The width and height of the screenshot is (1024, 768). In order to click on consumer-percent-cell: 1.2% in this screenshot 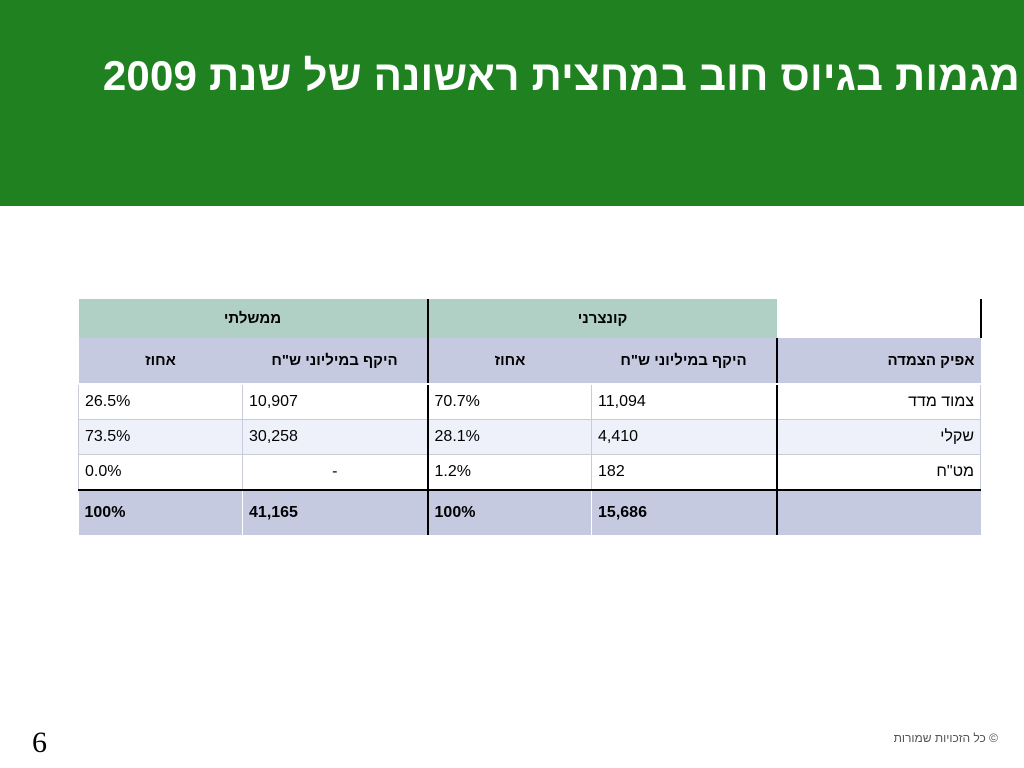, I will do `click(509, 472)`.